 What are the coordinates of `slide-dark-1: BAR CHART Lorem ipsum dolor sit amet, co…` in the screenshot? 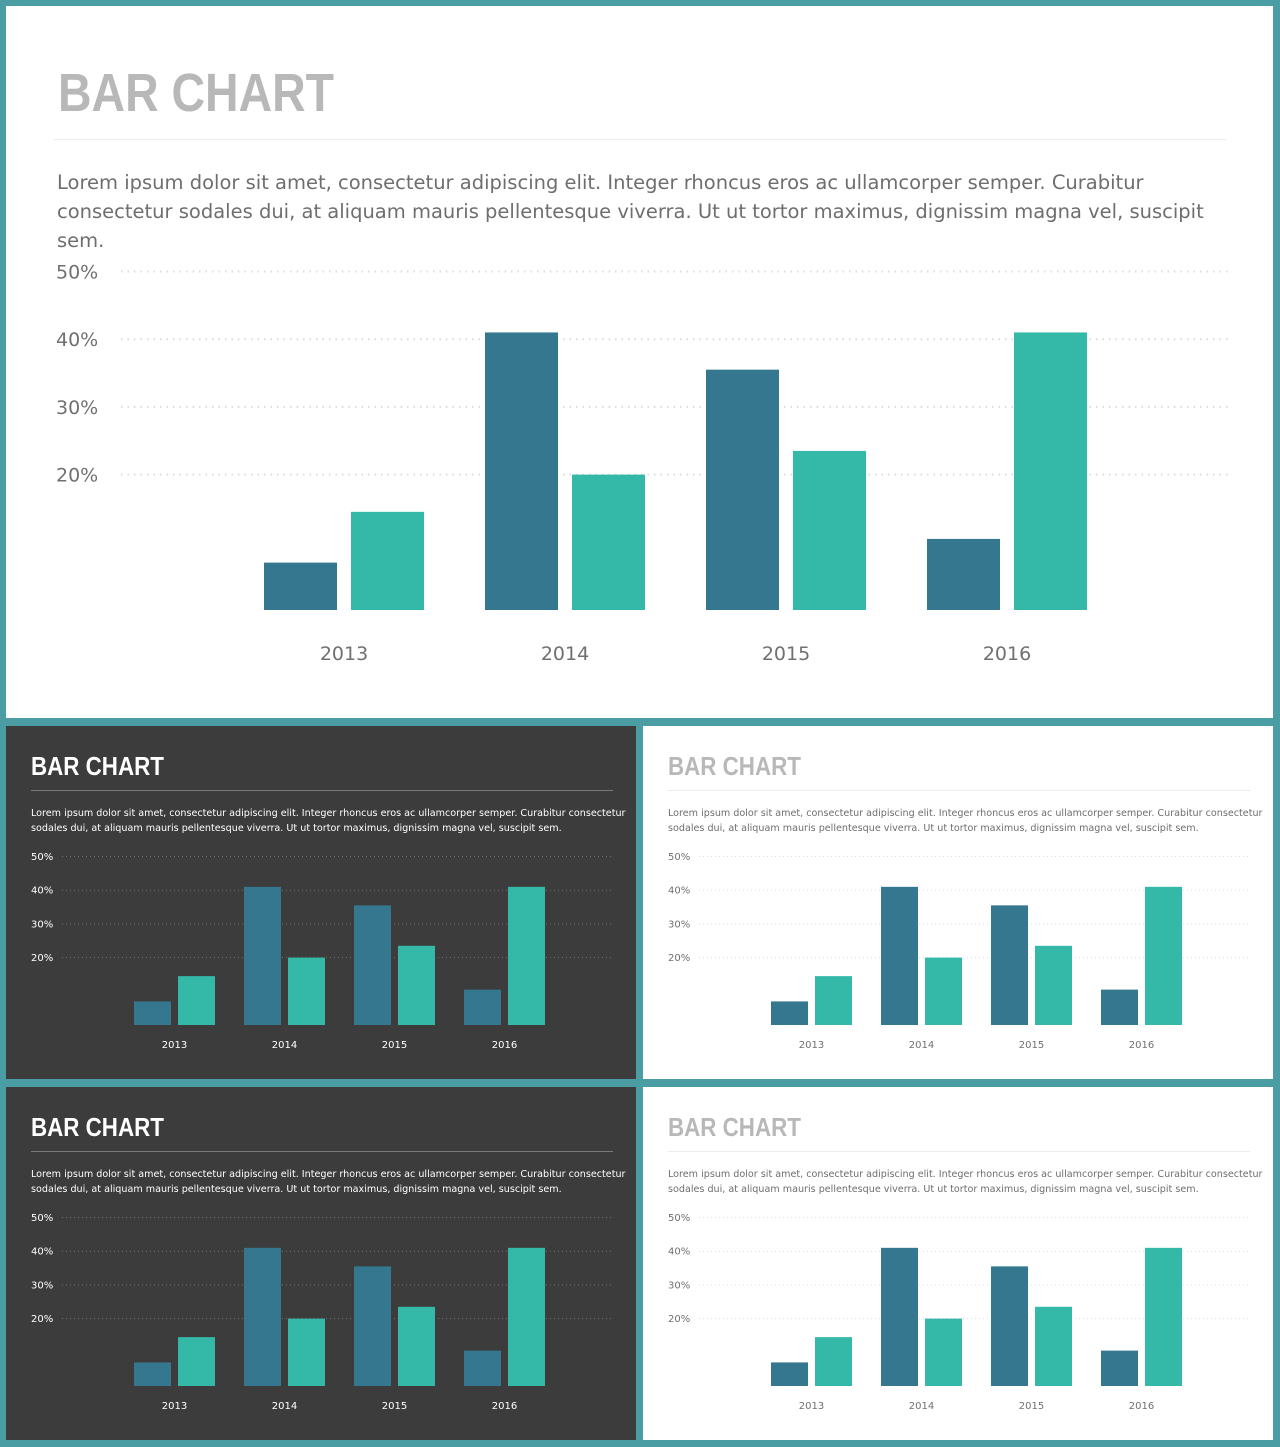 It's located at (321, 902).